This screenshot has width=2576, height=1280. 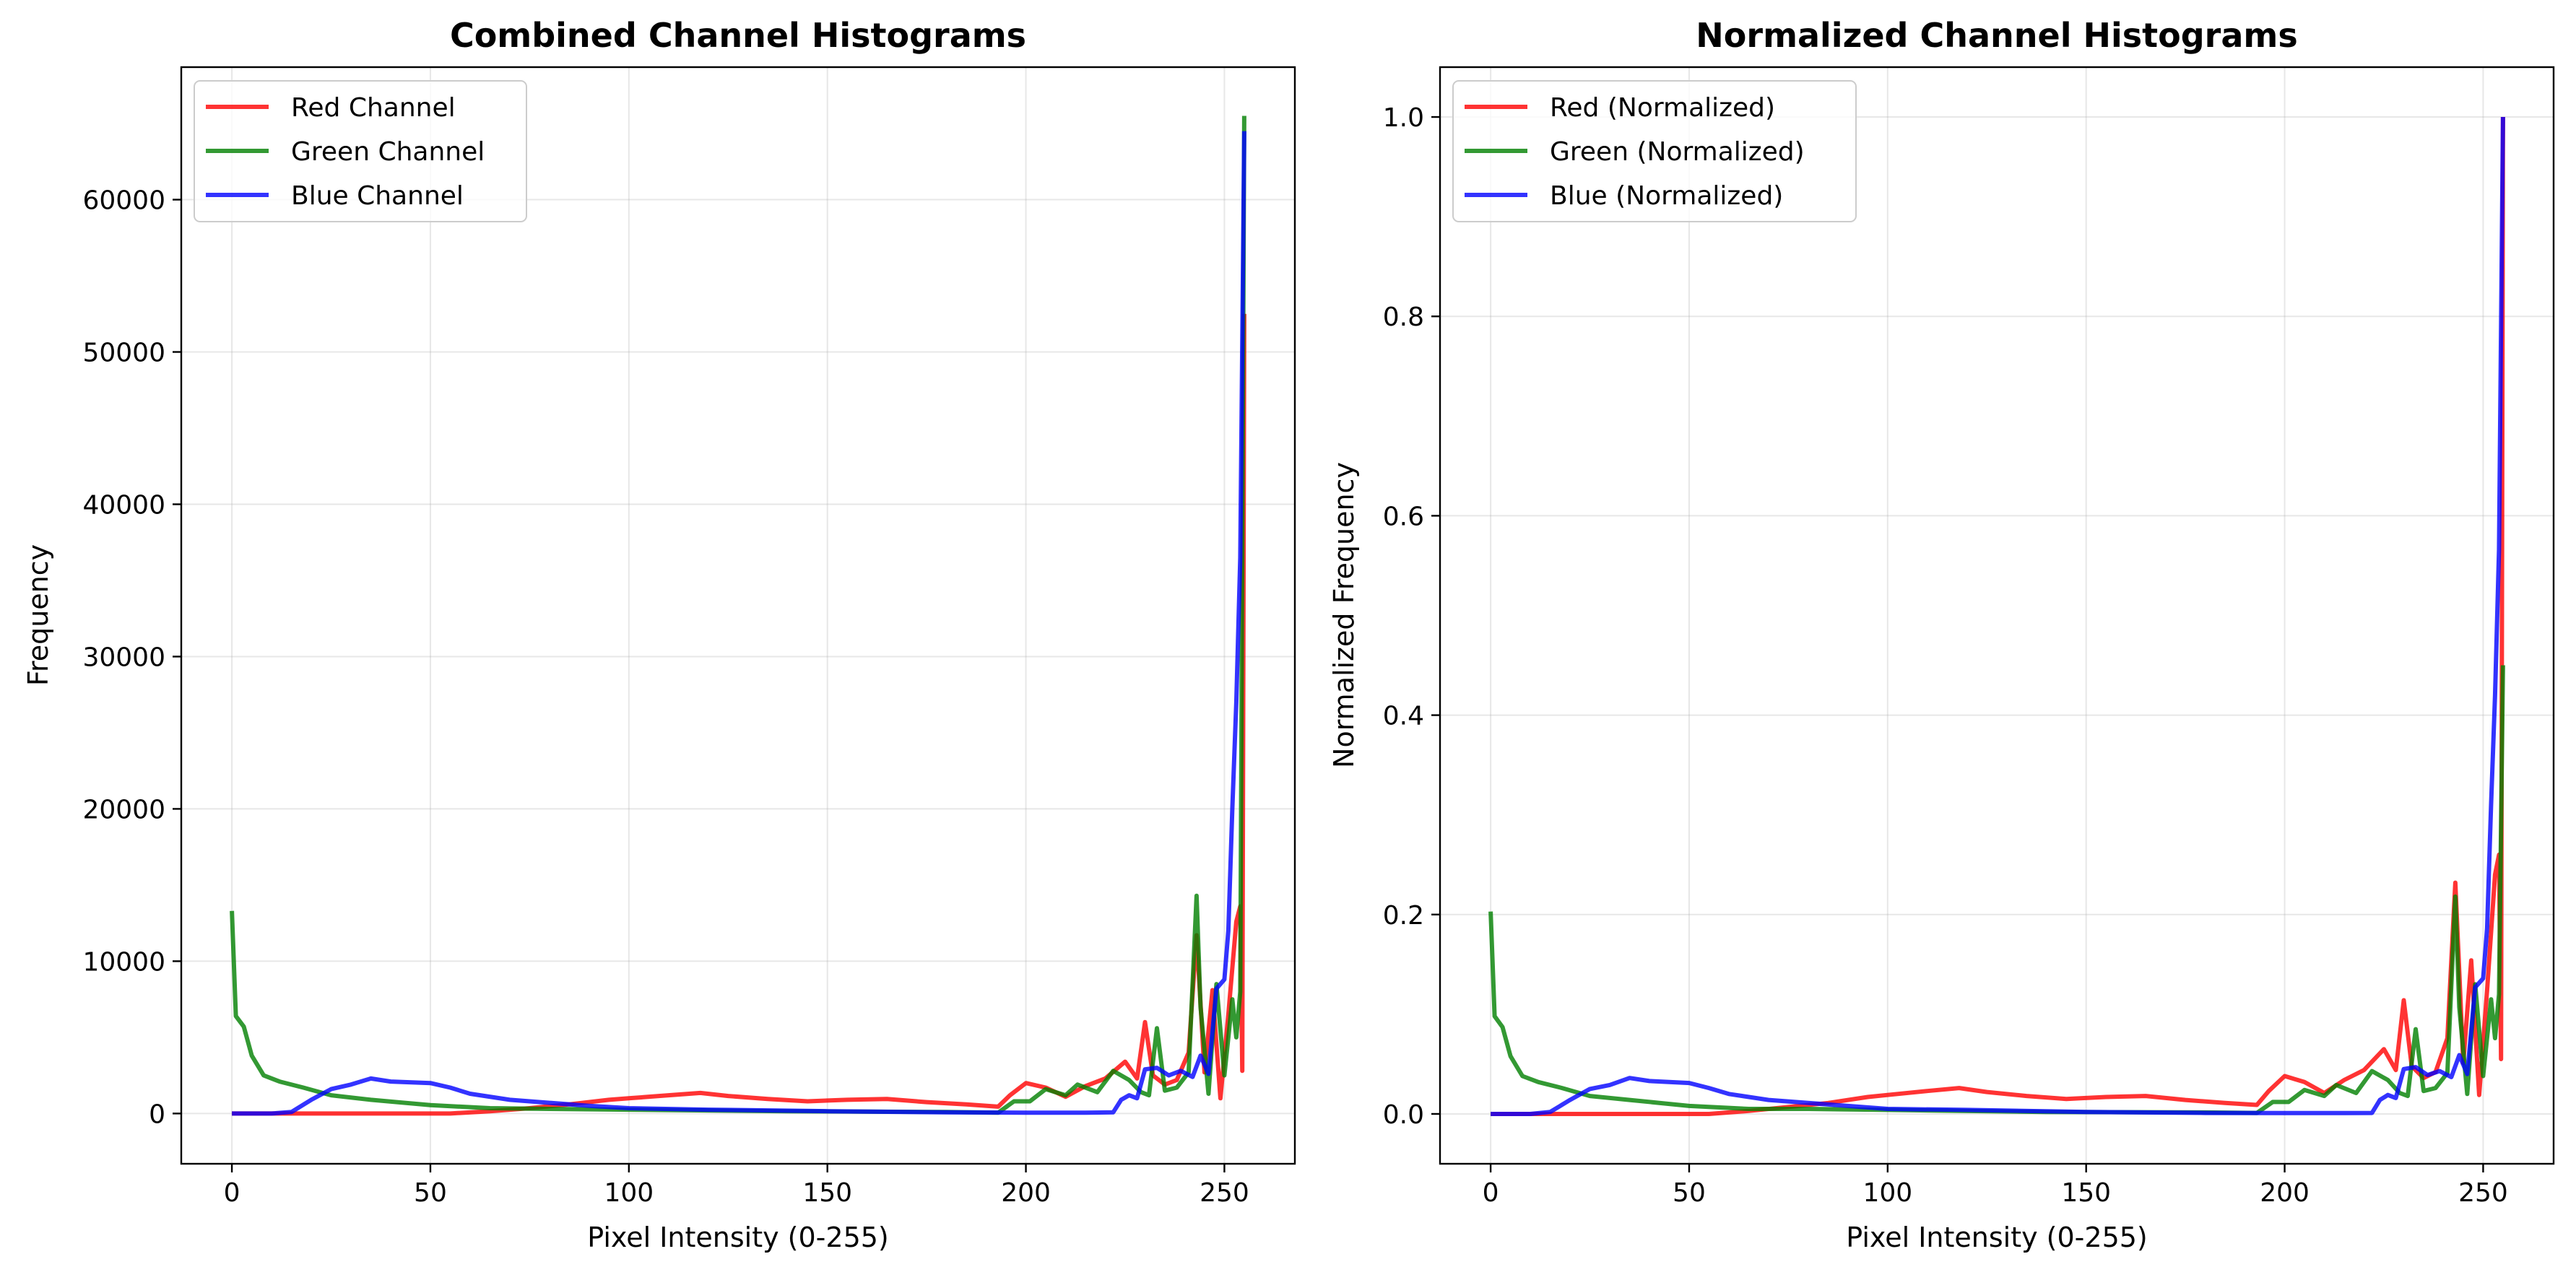 I want to click on y-ticks: 0.0 0.2 0.4 0.6 0.8 1.0, so click(x=1411, y=616).